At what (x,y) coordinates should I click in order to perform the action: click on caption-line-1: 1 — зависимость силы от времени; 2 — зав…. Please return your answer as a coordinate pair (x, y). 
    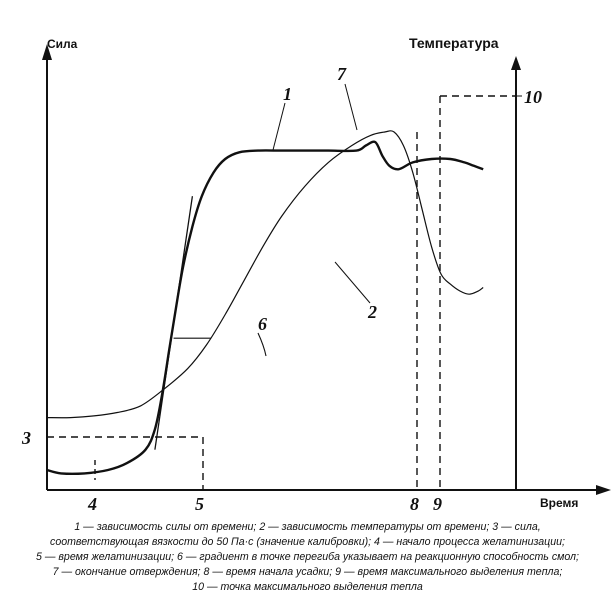
    Looking at the image, I should click on (307, 527).